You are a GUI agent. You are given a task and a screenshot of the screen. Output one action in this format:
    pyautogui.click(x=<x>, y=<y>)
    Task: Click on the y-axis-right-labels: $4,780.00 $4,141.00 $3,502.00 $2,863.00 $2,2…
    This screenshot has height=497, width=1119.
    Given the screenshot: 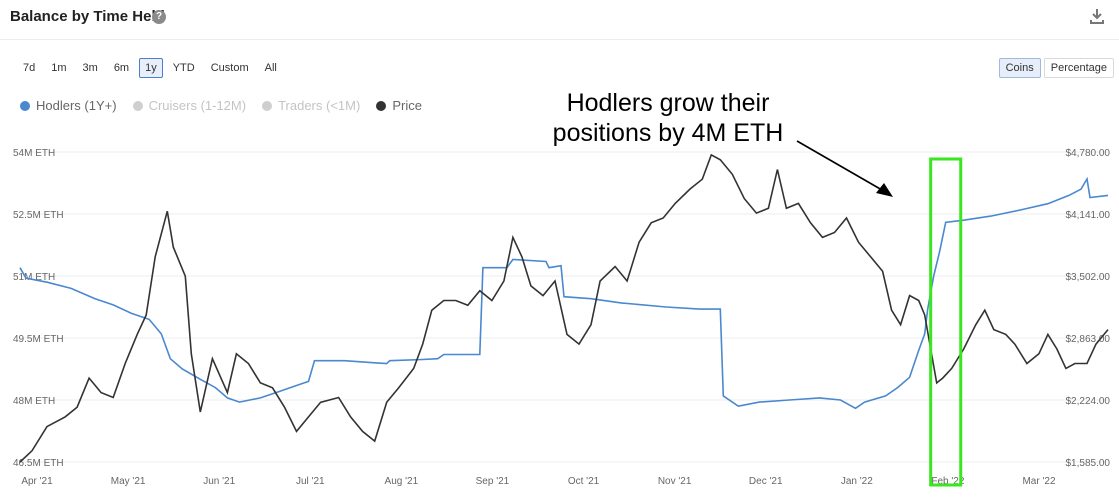 What is the action you would take?
    pyautogui.click(x=1088, y=308)
    